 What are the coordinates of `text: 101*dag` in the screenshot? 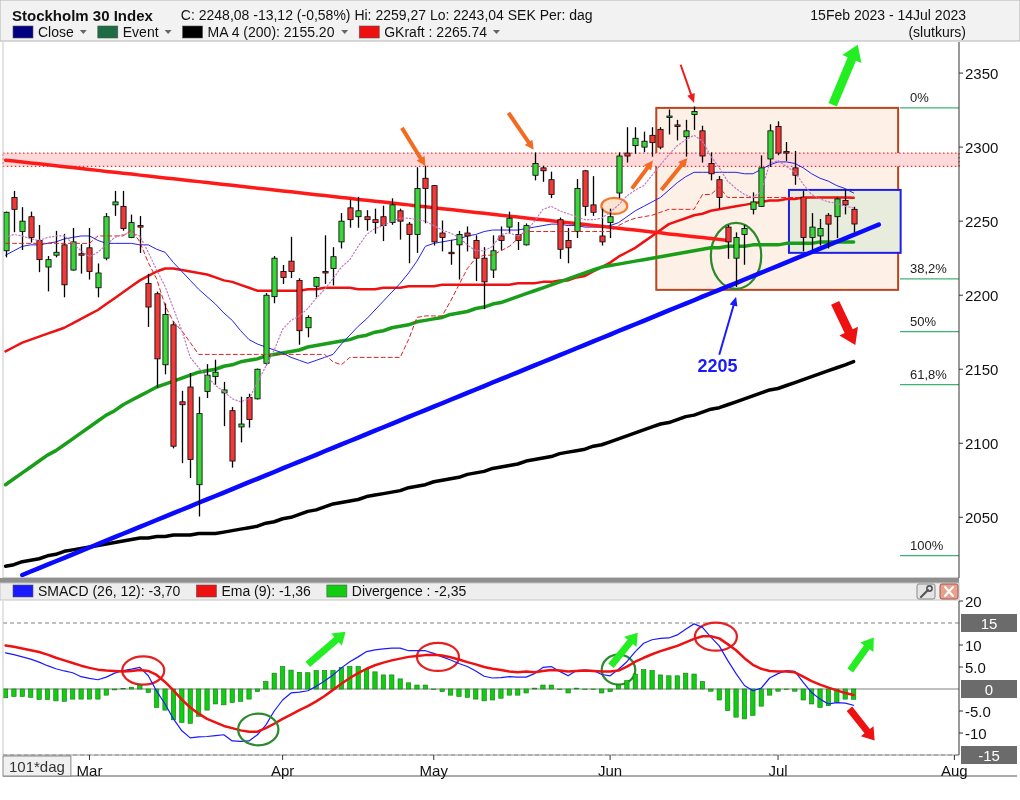 It's located at (36, 766).